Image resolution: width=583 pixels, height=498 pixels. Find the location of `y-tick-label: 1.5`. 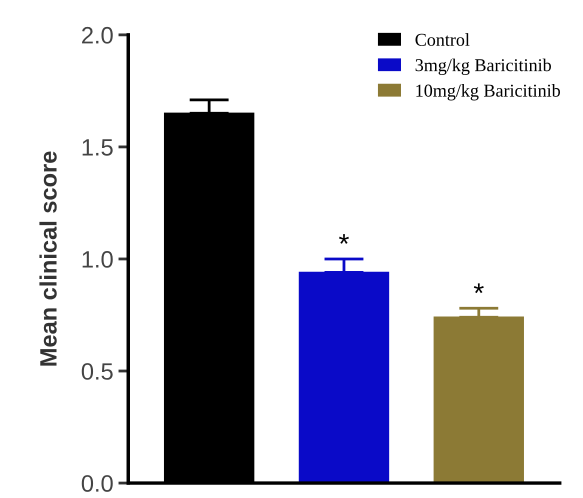

y-tick-label: 1.5 is located at coordinates (97, 147).